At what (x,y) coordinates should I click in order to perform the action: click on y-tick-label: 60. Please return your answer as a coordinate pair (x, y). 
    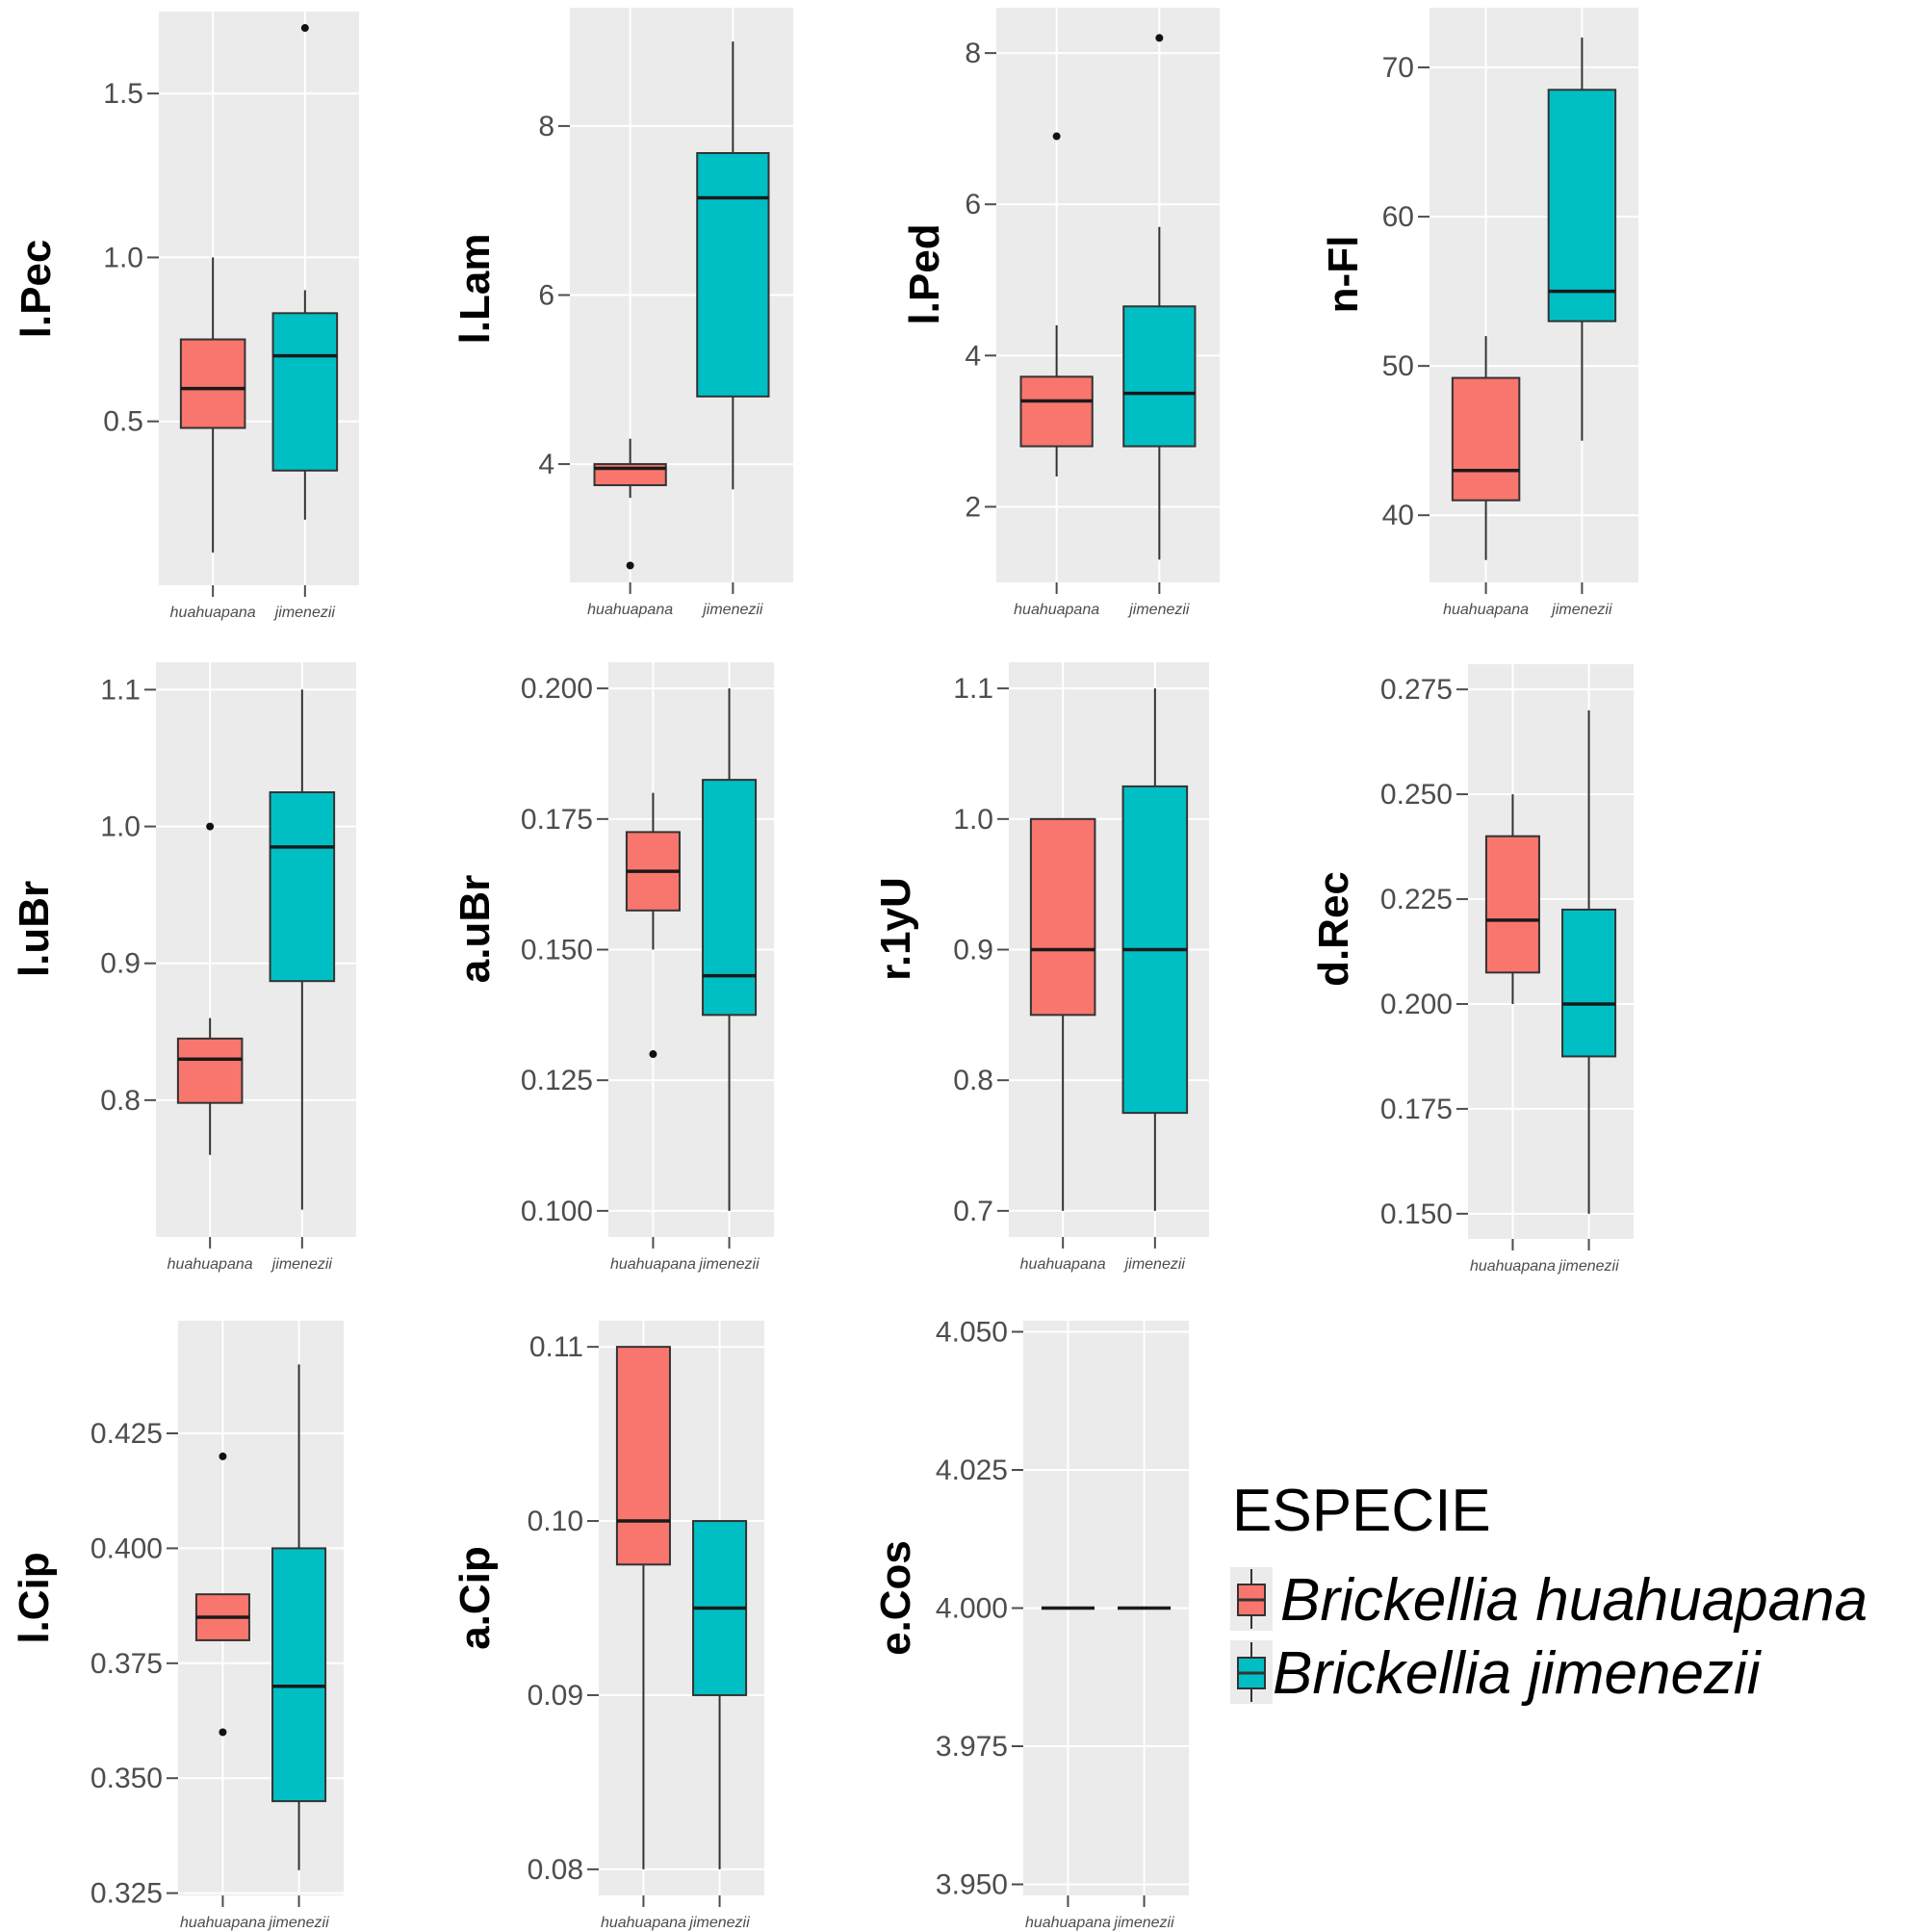
    Looking at the image, I should click on (1398, 217).